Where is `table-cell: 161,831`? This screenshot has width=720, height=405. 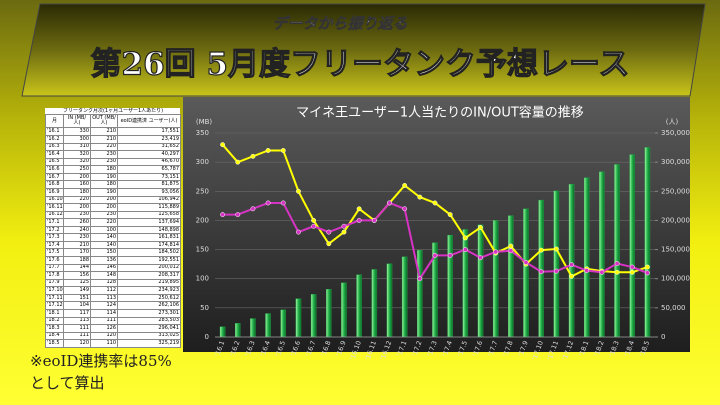
table-cell: 161,831 is located at coordinates (149, 237).